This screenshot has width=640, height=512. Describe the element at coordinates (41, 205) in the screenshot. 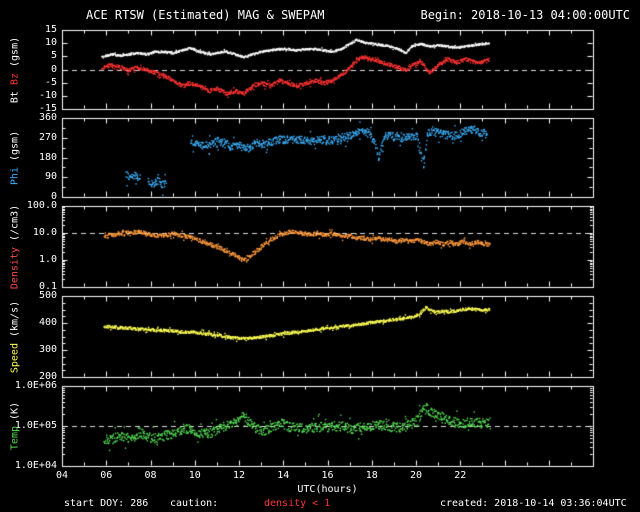

I see `y-tick-density-100.0: 100.0` at that location.